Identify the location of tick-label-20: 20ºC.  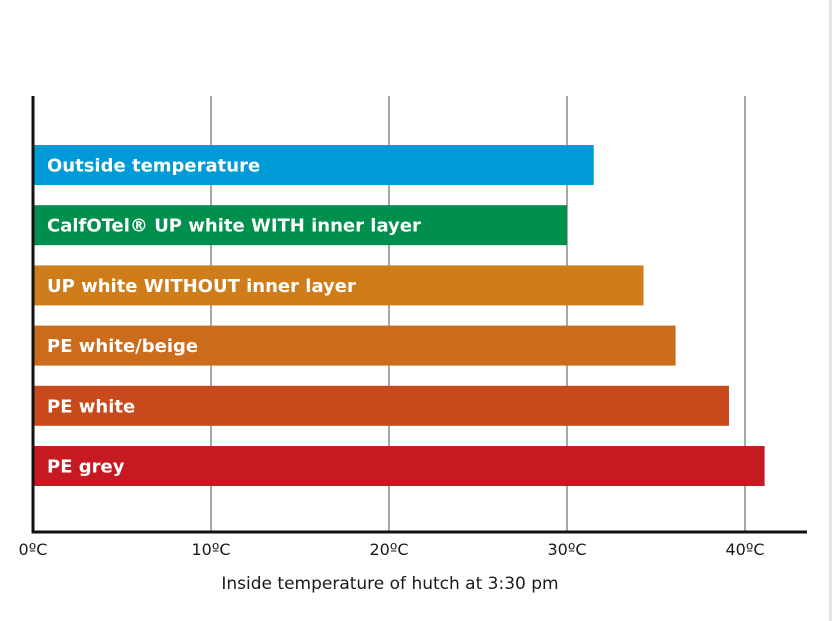
(388, 549).